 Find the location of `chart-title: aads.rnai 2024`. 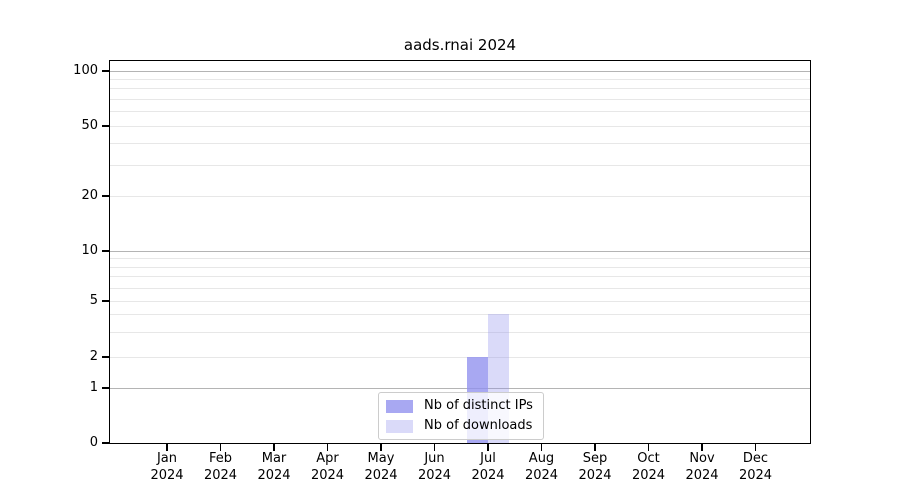

chart-title: aads.rnai 2024 is located at coordinates (460, 45).